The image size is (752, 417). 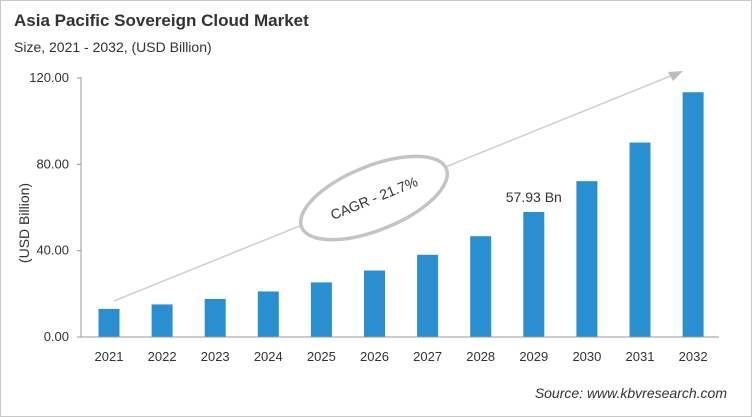 What do you see at coordinates (215, 318) in the screenshot?
I see `bar-2023` at bounding box center [215, 318].